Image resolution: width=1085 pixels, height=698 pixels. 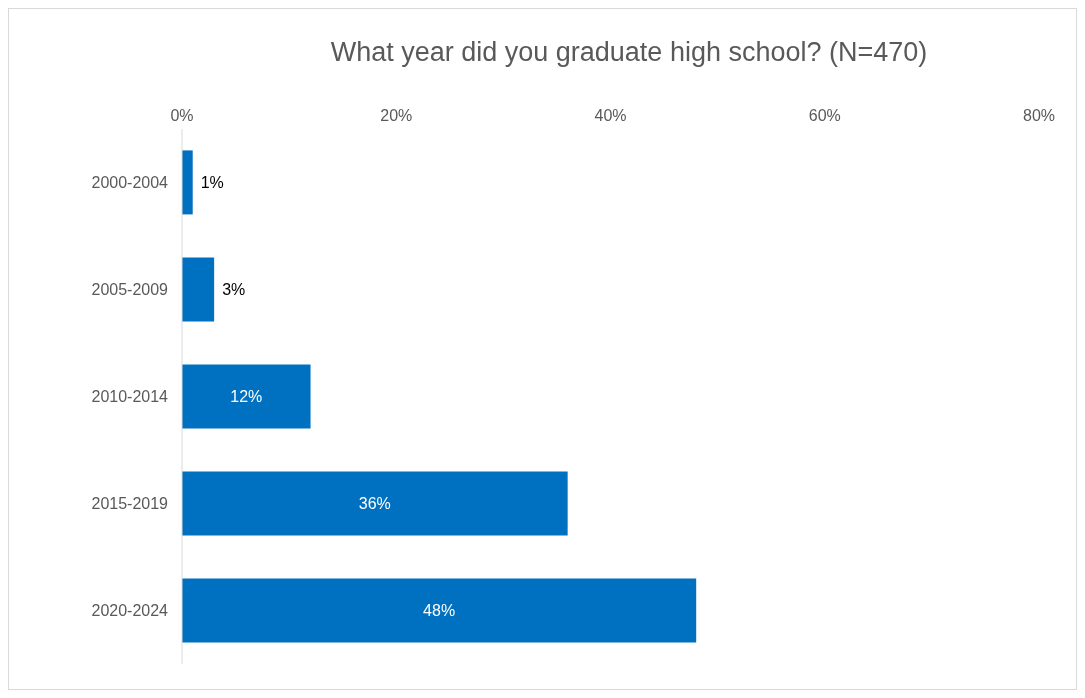 I want to click on data-label: 48%, so click(x=439, y=610).